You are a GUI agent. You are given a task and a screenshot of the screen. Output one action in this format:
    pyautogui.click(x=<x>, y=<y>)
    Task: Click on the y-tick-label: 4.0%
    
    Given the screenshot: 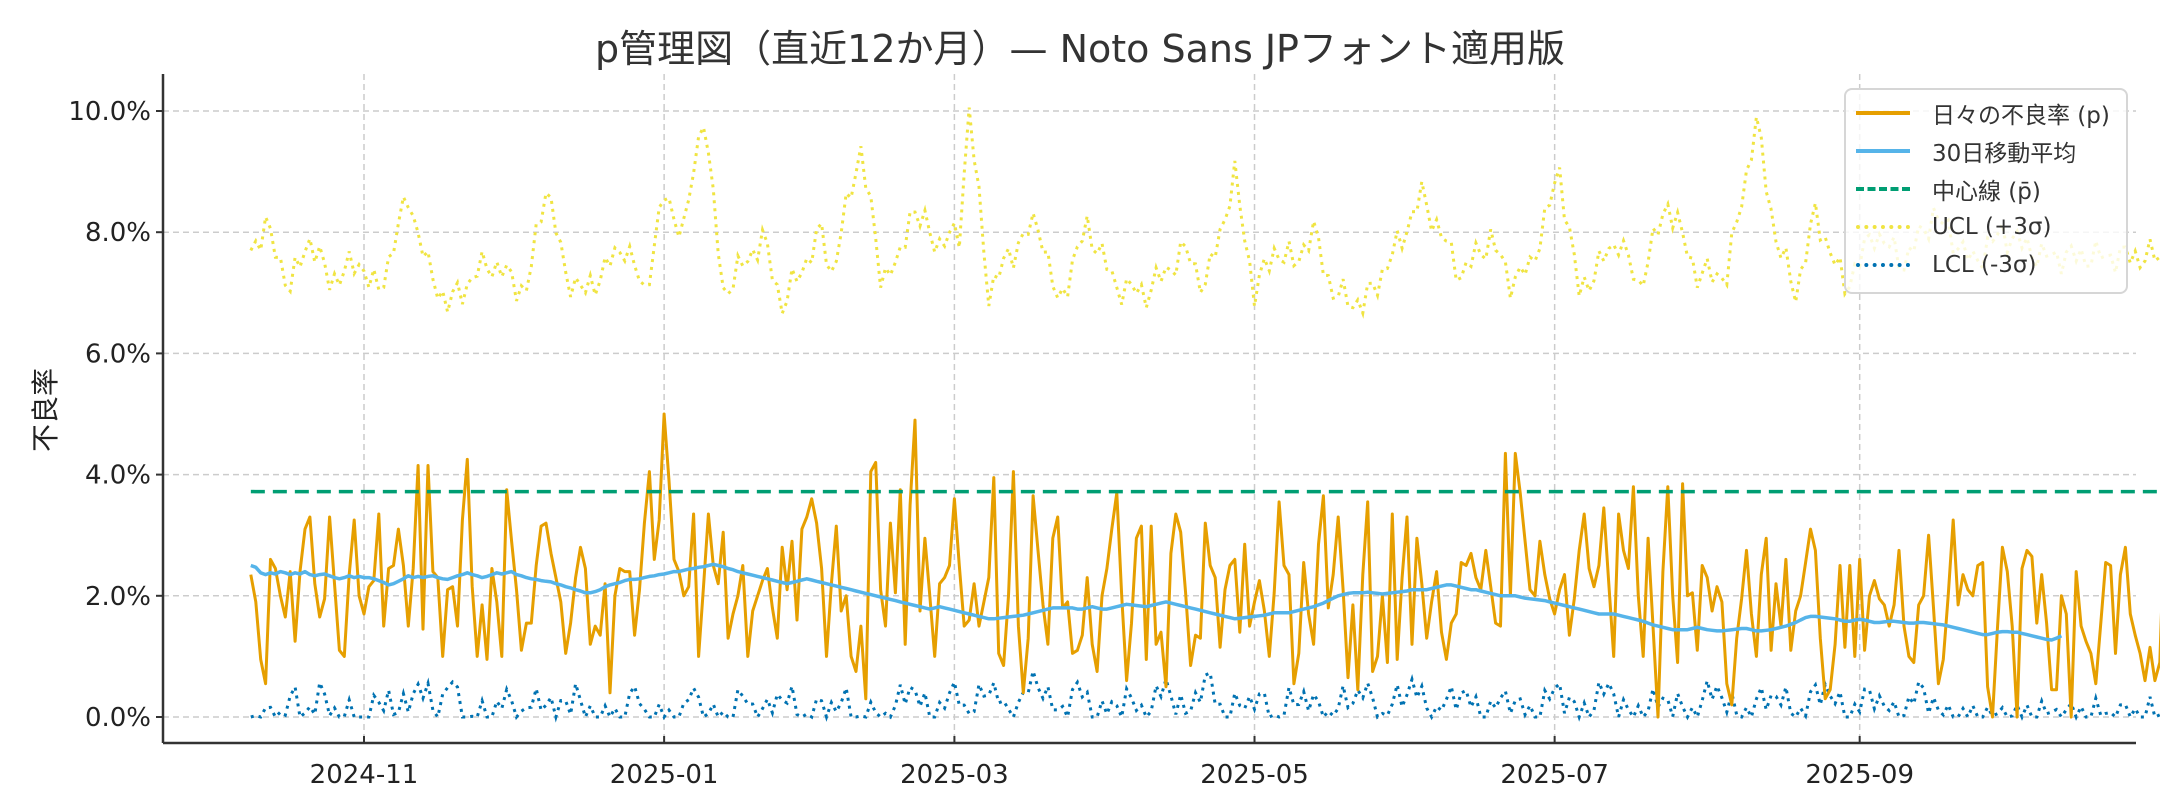 What is the action you would take?
    pyautogui.click(x=118, y=476)
    